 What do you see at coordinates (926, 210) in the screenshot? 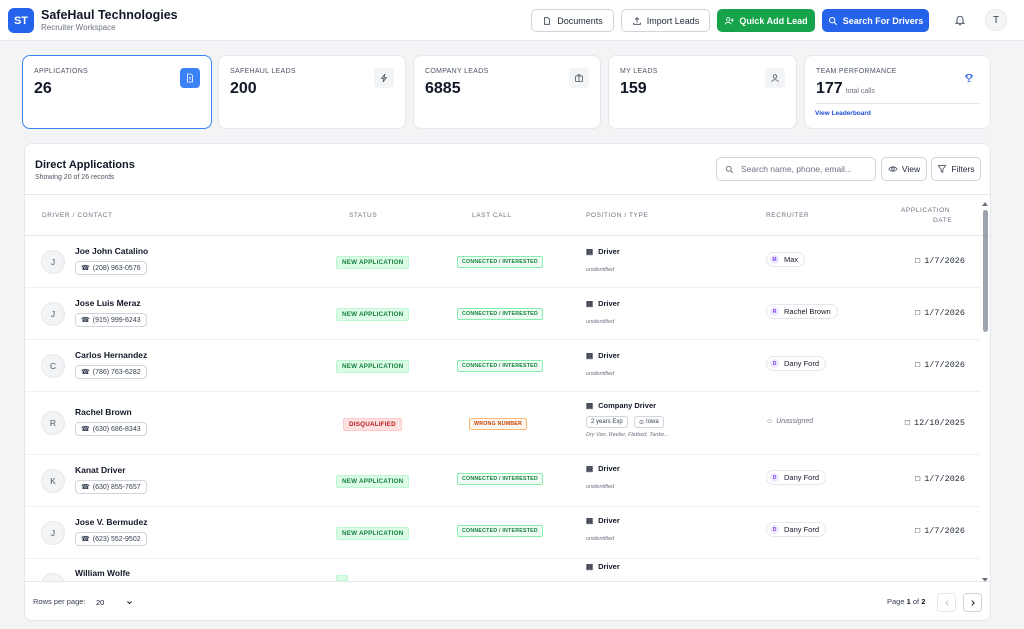
I see `col-application: APPLICATION` at bounding box center [926, 210].